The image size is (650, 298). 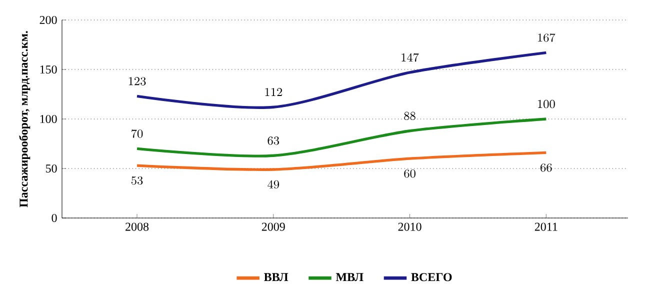 I want to click on y-tick-label: 200, so click(x=48, y=20).